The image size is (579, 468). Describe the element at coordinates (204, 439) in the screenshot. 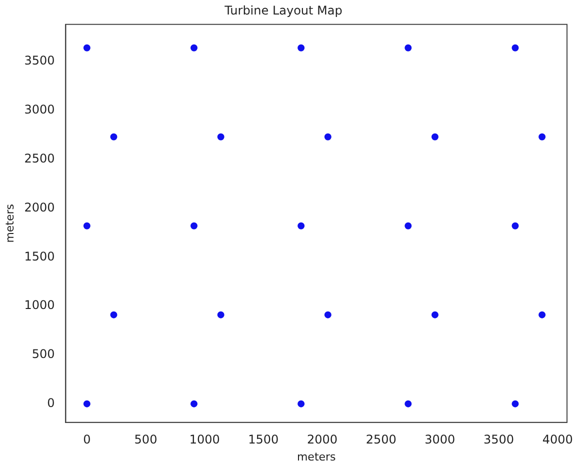

I see `x-tick-label: 1000` at that location.